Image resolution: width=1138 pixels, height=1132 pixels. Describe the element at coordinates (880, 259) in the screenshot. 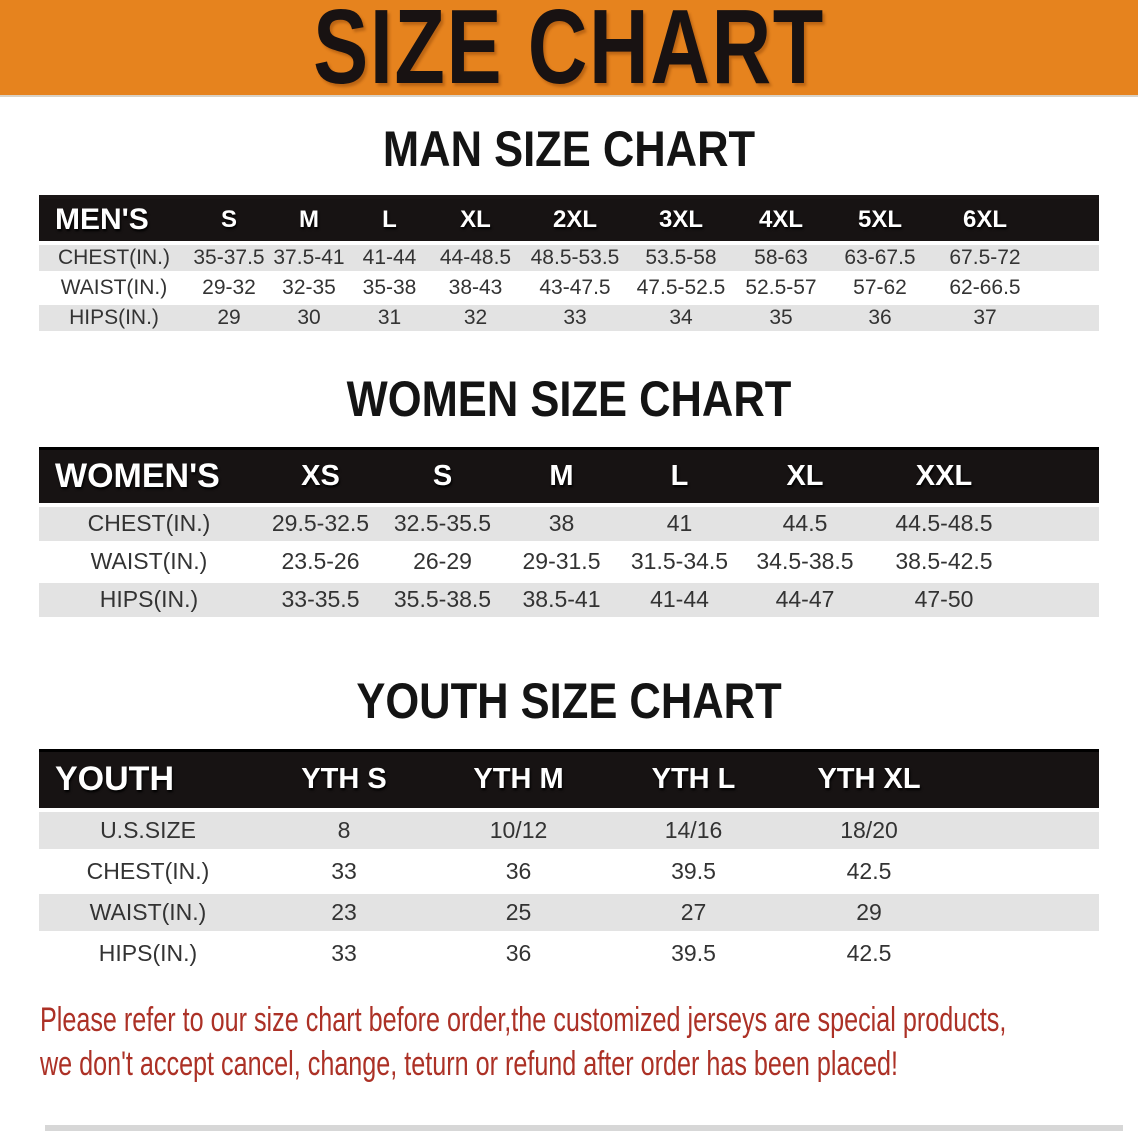

I see `cell: 63-67.5` at that location.